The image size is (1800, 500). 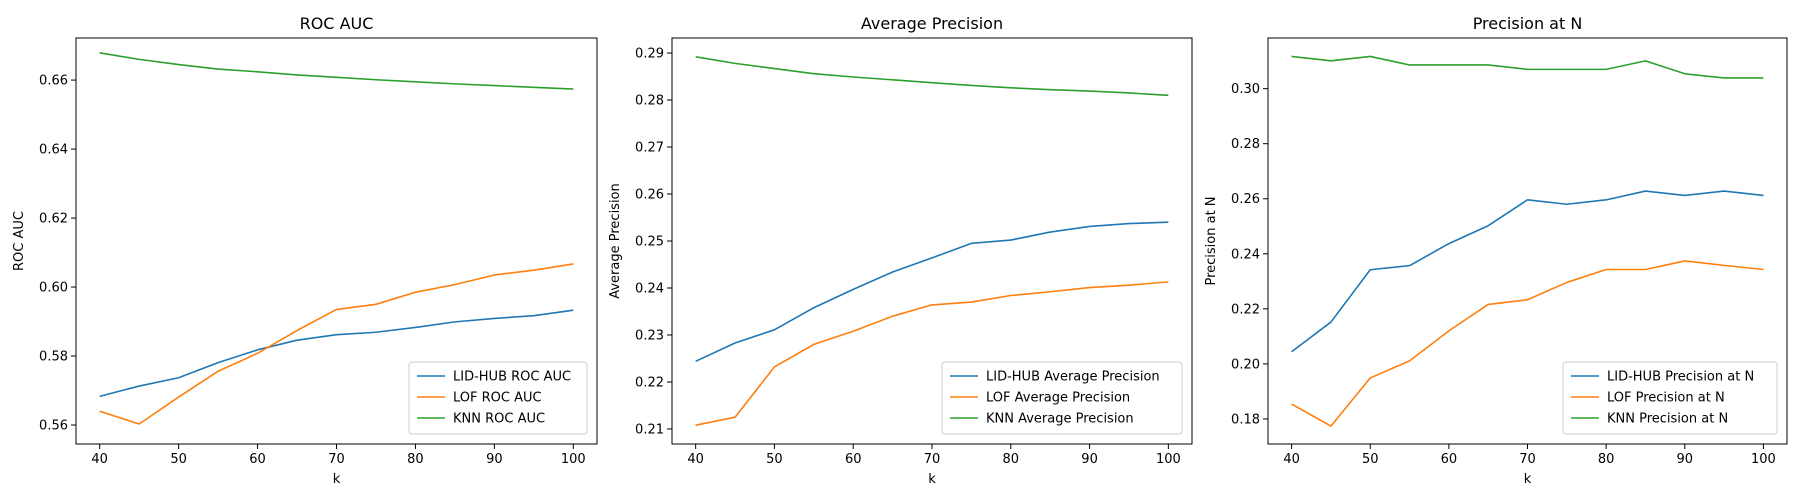 What do you see at coordinates (649, 429) in the screenshot?
I see `y-tick-label: 0.21` at bounding box center [649, 429].